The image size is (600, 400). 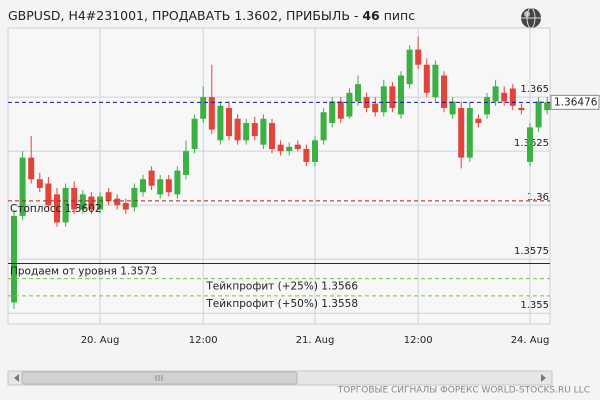 I want to click on level-label: Тейкпрофит (+25%) 1.3566, so click(x=281, y=287).